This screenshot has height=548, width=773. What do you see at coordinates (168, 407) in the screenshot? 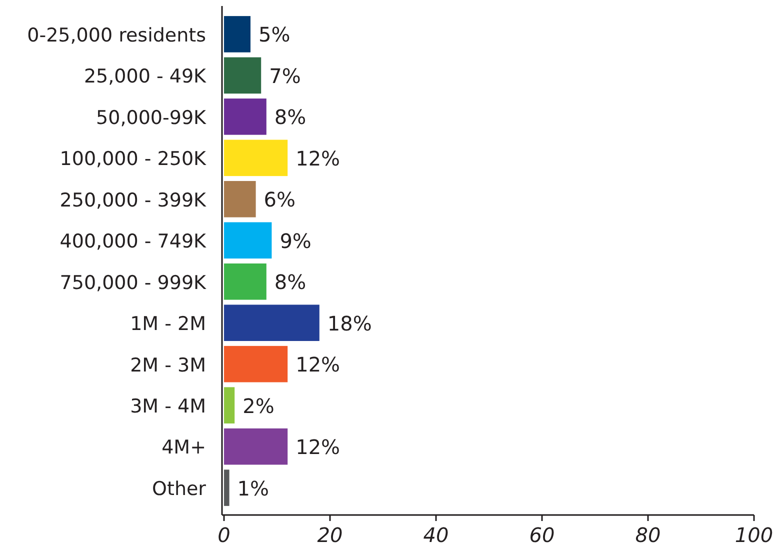
I see `y-tick-label: 3M - 4M` at bounding box center [168, 407].